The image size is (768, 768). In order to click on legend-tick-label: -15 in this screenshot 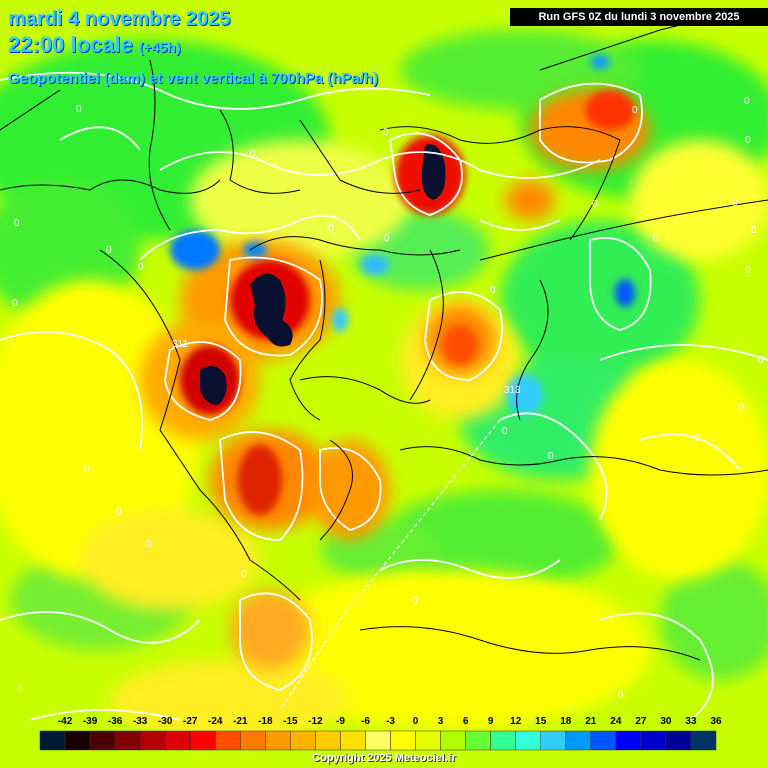, I will do `click(290, 721)`.